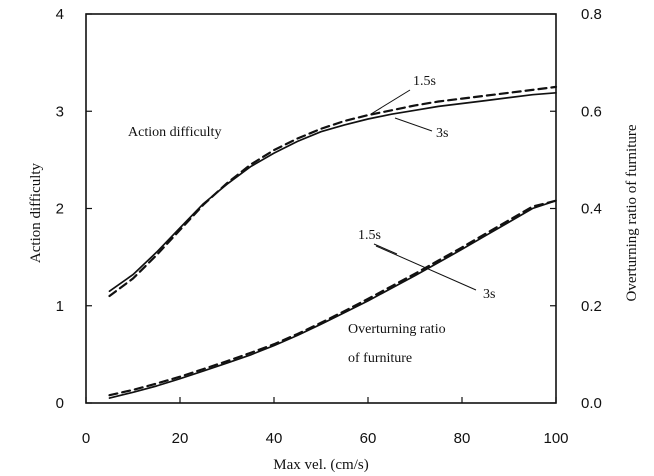 The image size is (654, 476). Describe the element at coordinates (60, 209) in the screenshot. I see `y-tick-label: 2` at that location.